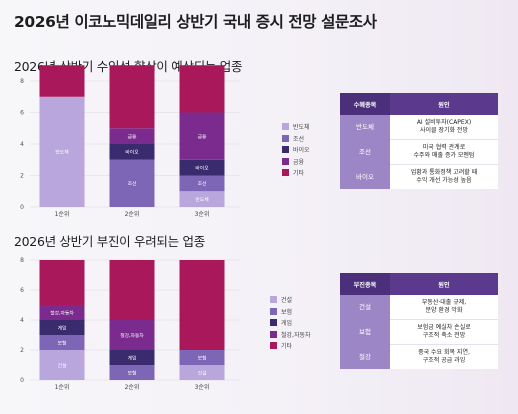 This screenshot has width=518, height=414. What do you see at coordinates (365, 176) in the screenshot?
I see `table1-row-key: 바이오` at bounding box center [365, 176].